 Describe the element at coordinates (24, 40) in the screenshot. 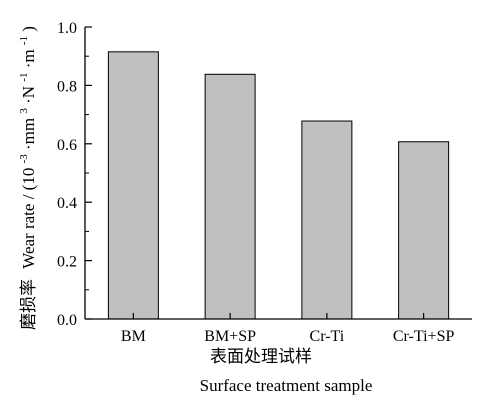

I see `y-axis-title-sup-4: -1` at that location.